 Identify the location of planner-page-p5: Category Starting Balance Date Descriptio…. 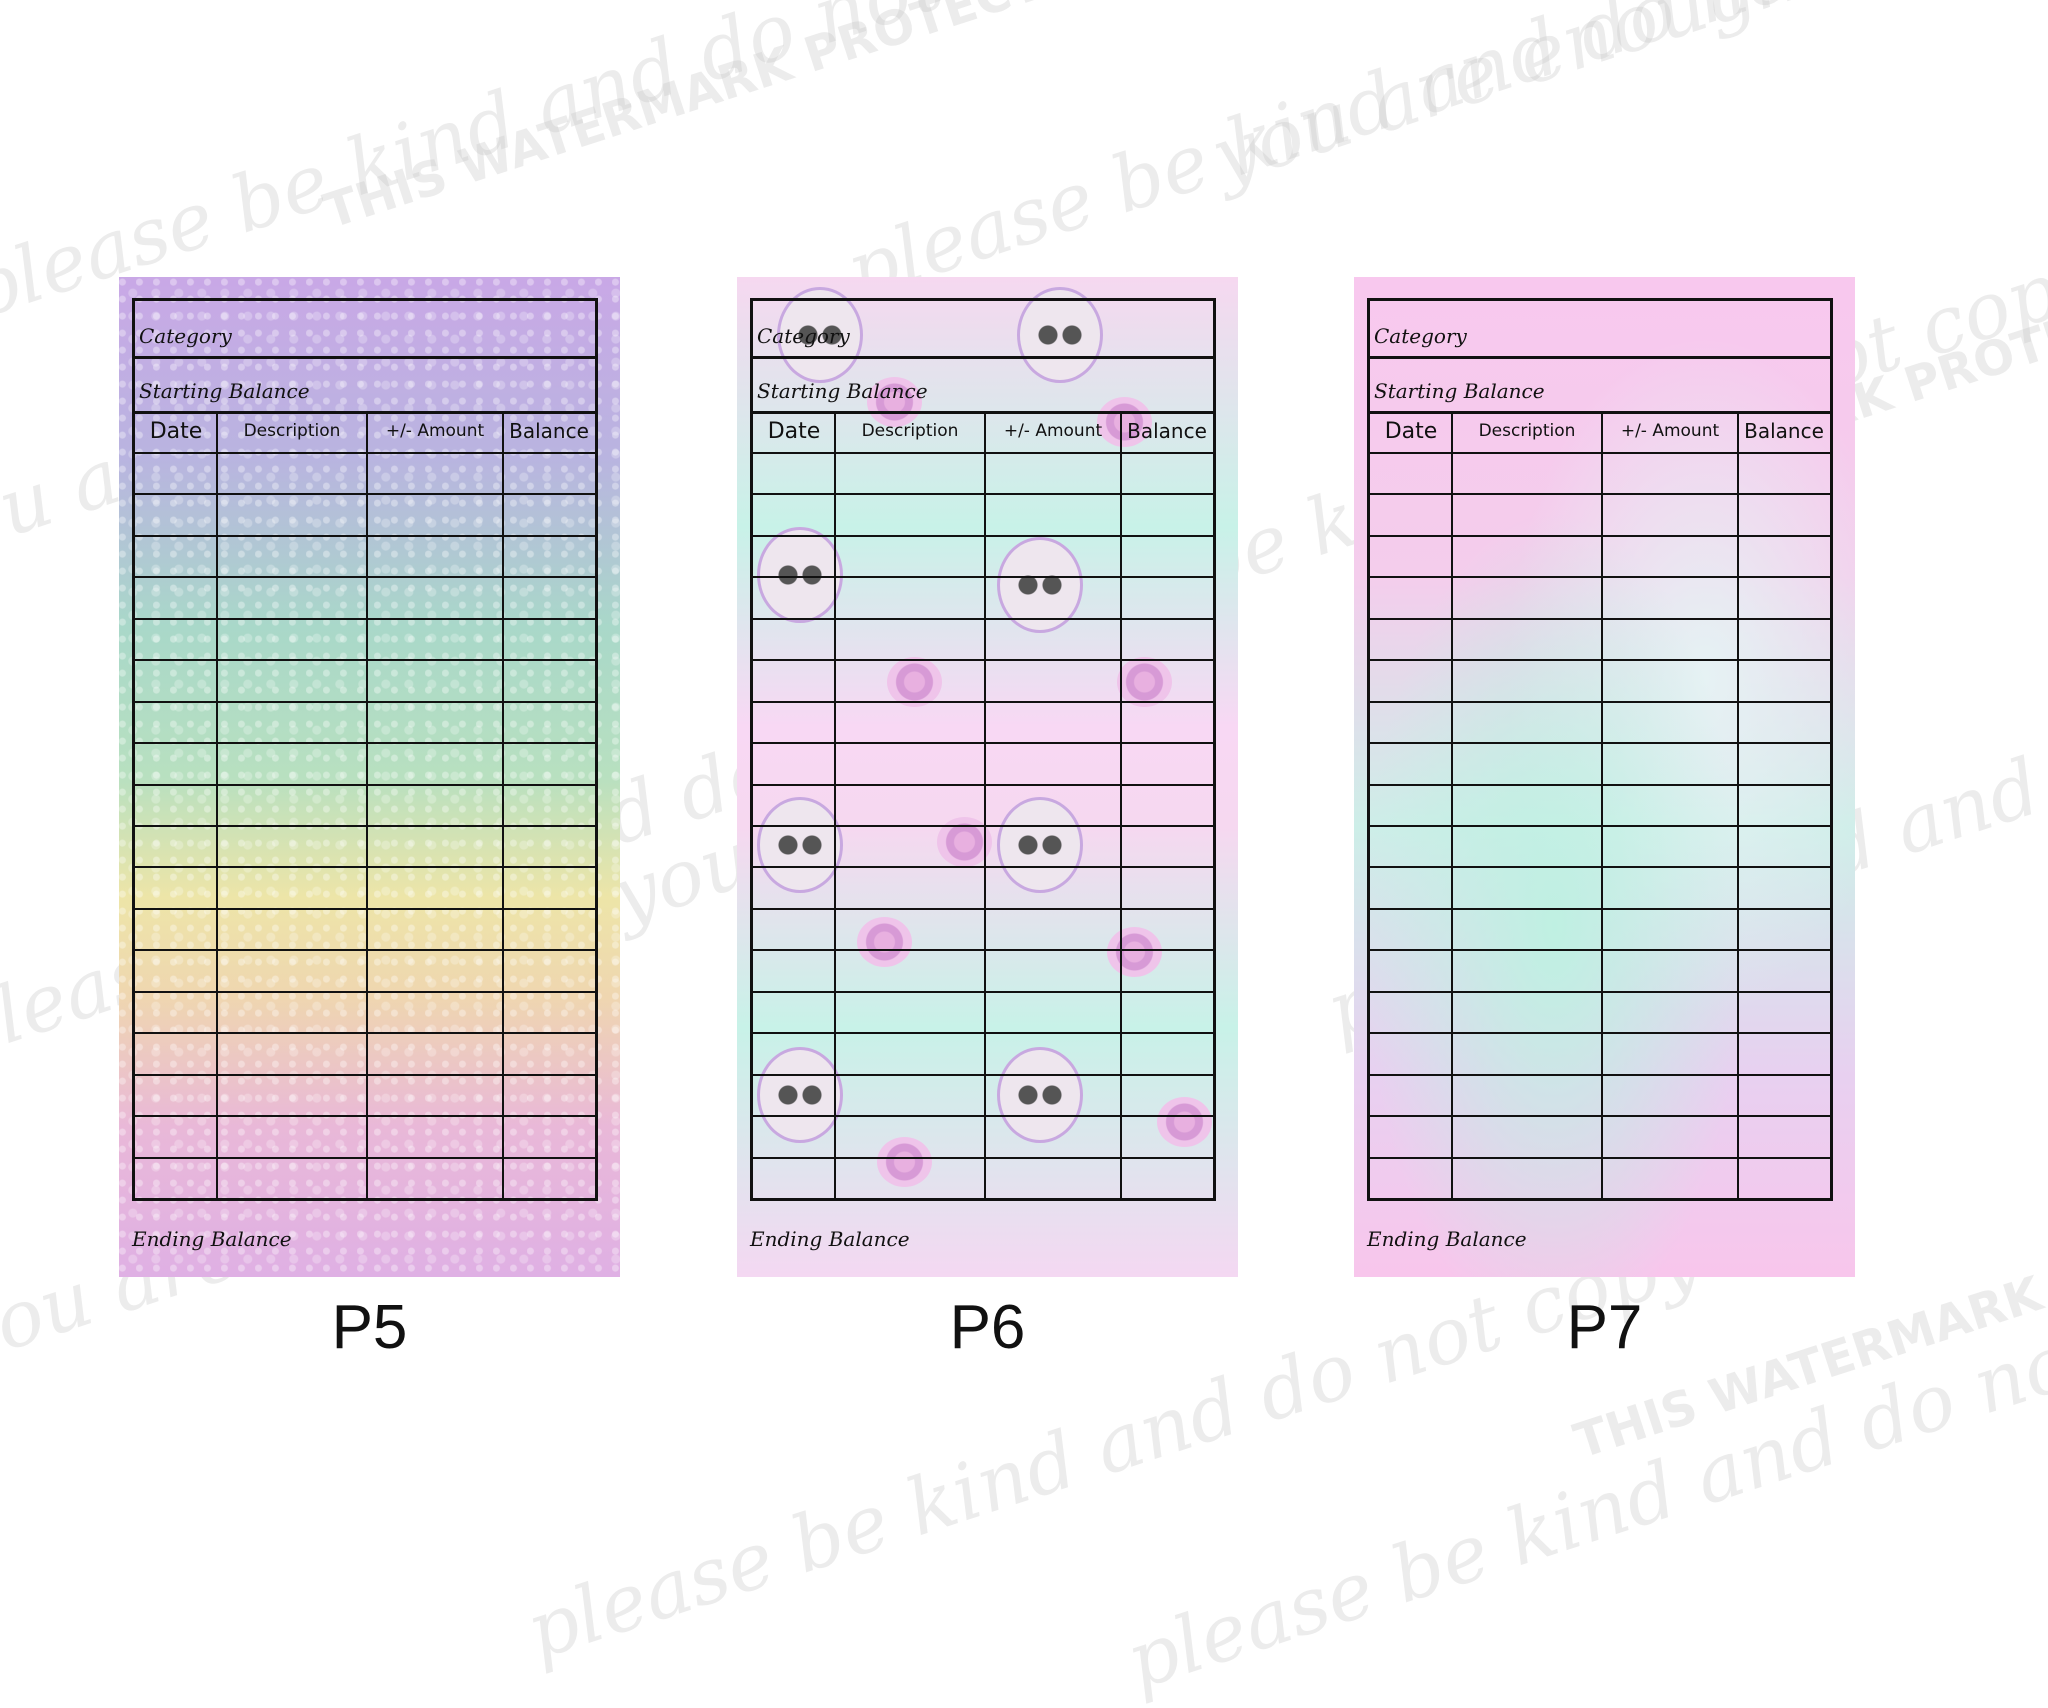
(369, 777).